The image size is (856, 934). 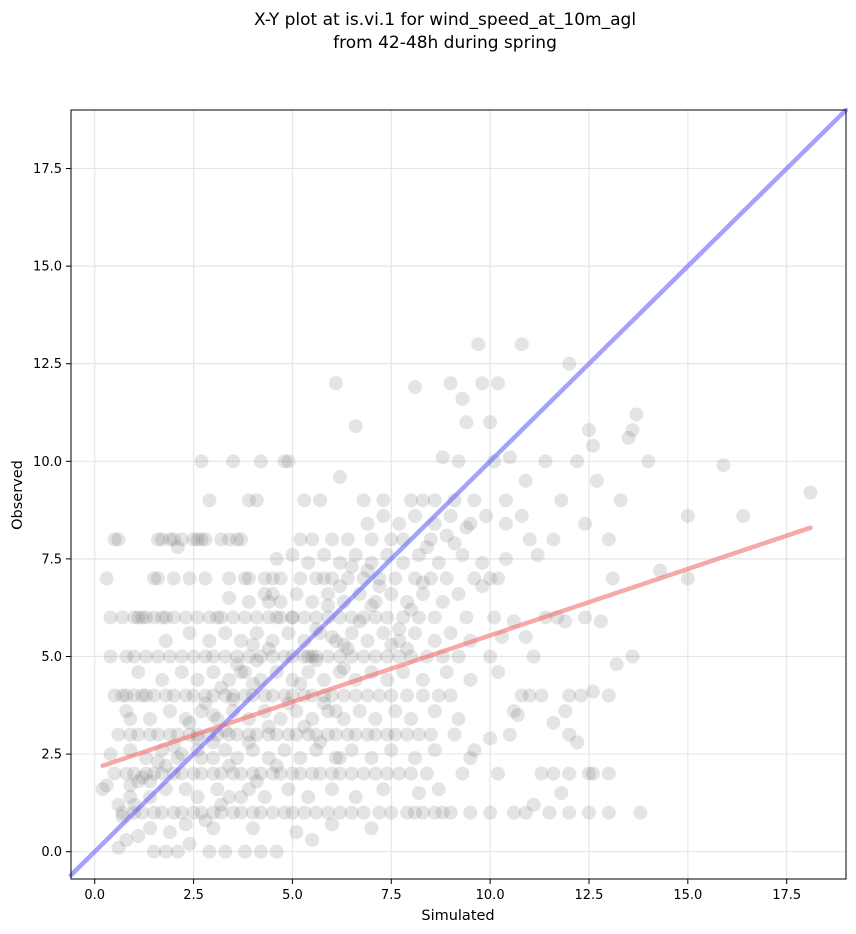 I want to click on y-tick-label: 0.0, so click(x=51, y=852).